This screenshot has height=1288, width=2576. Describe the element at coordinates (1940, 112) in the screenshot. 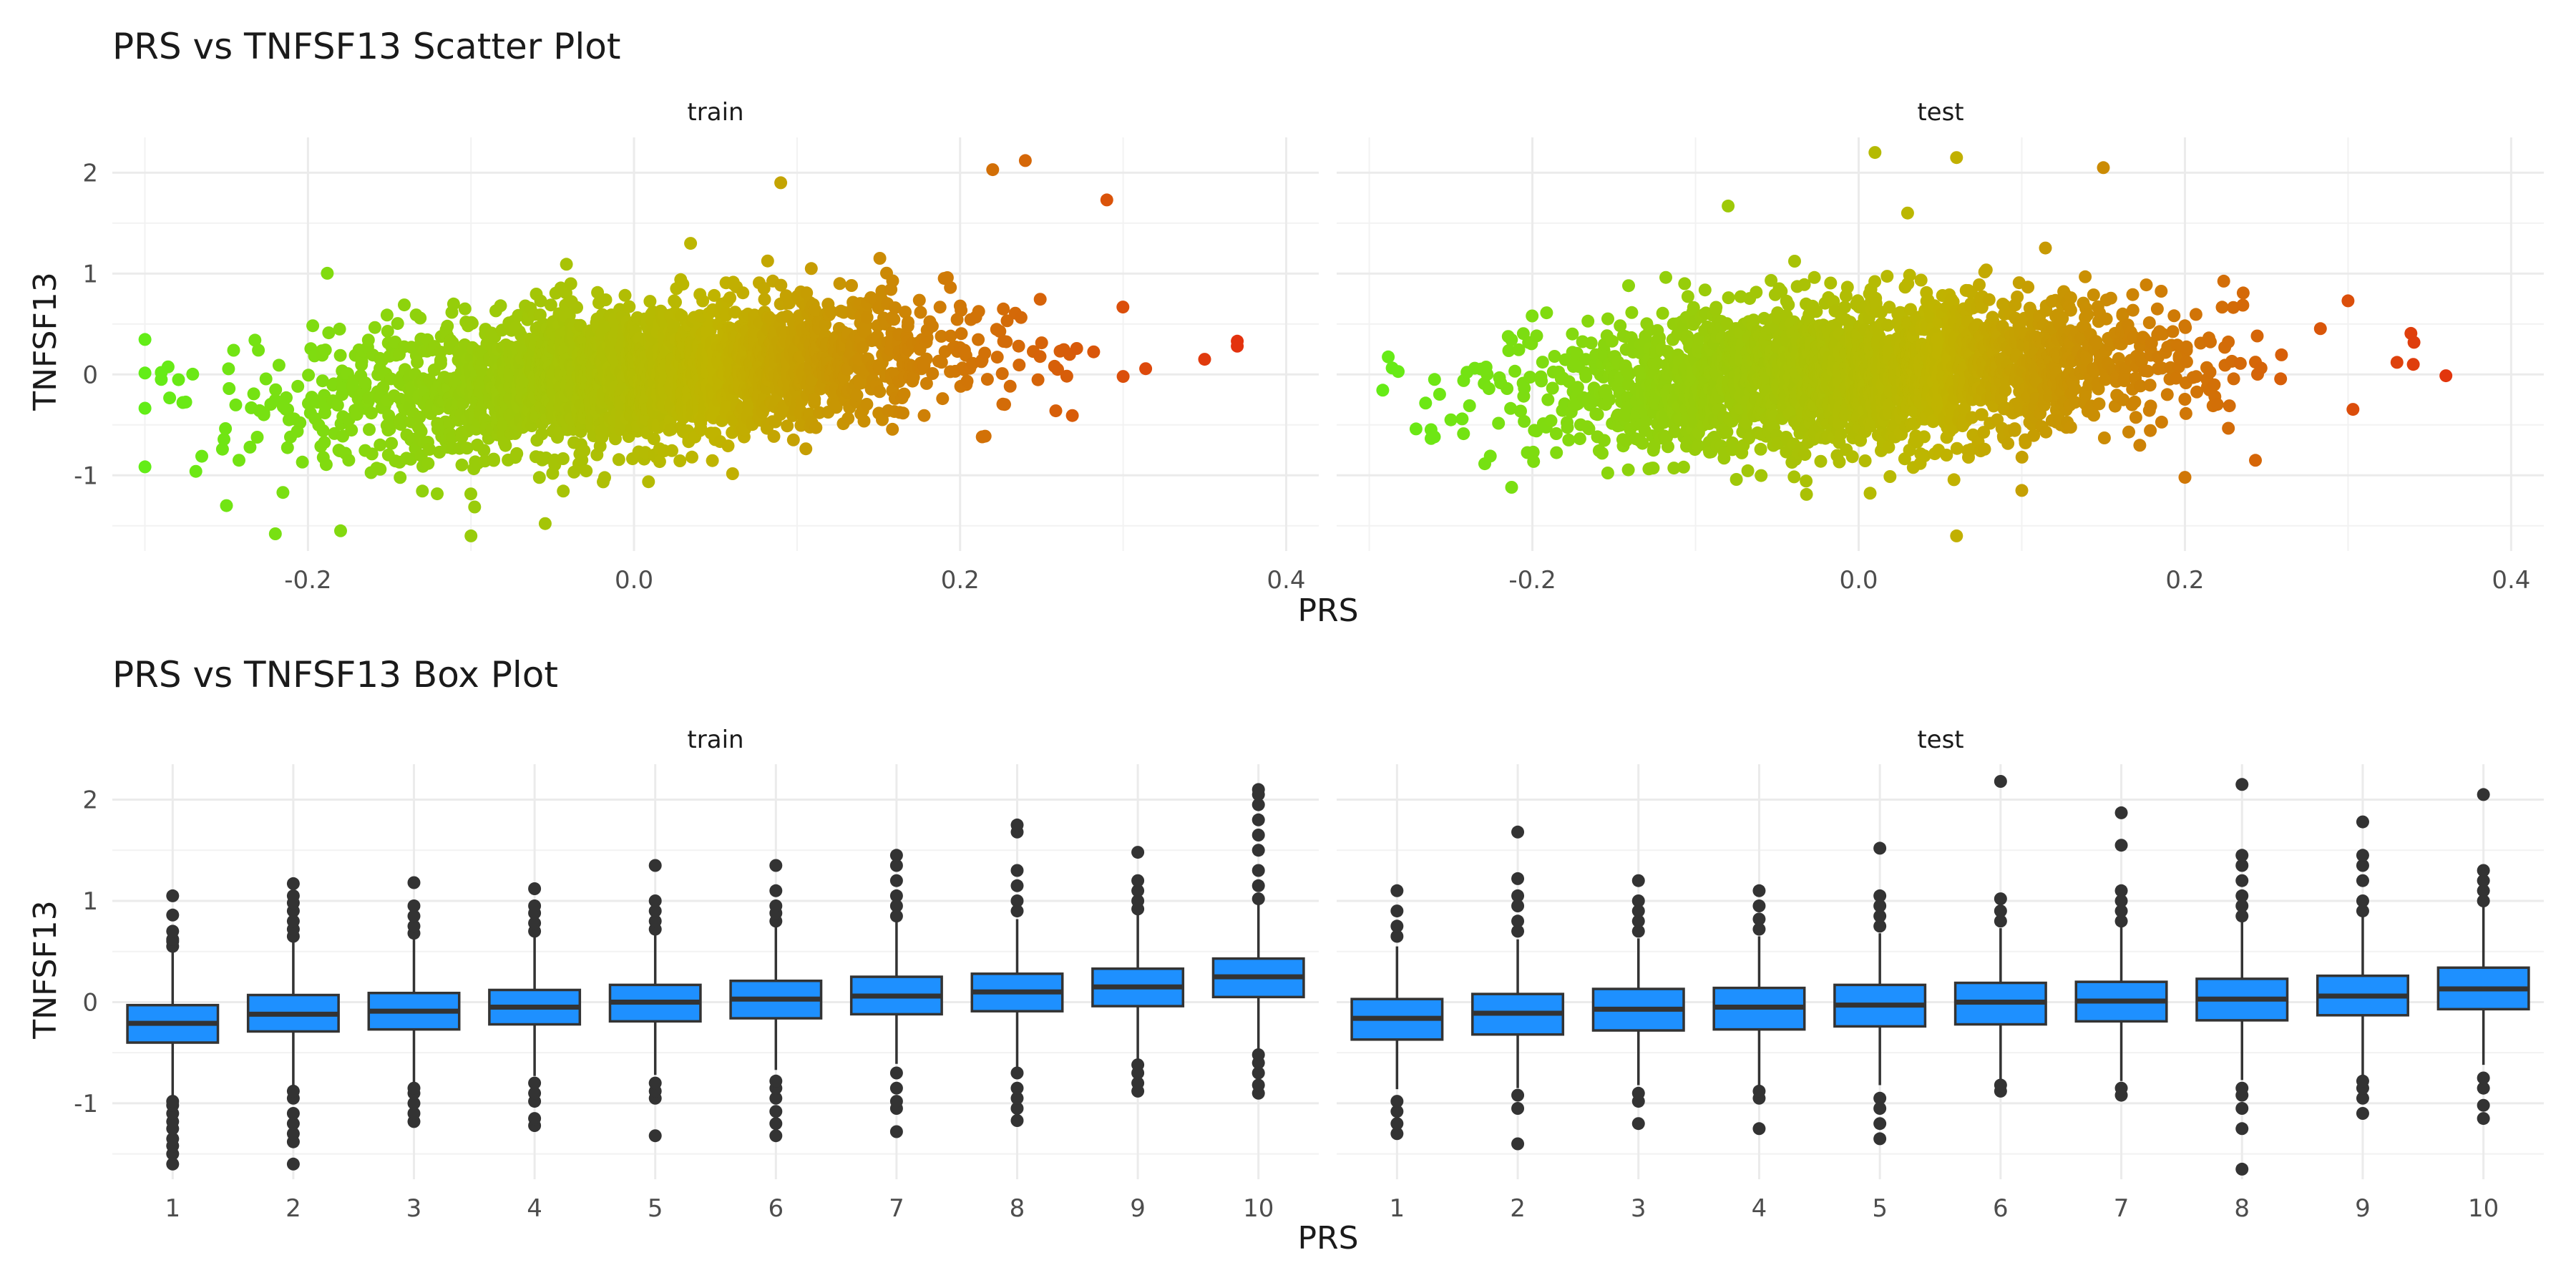

I see `scatter-strip-test: test` at that location.